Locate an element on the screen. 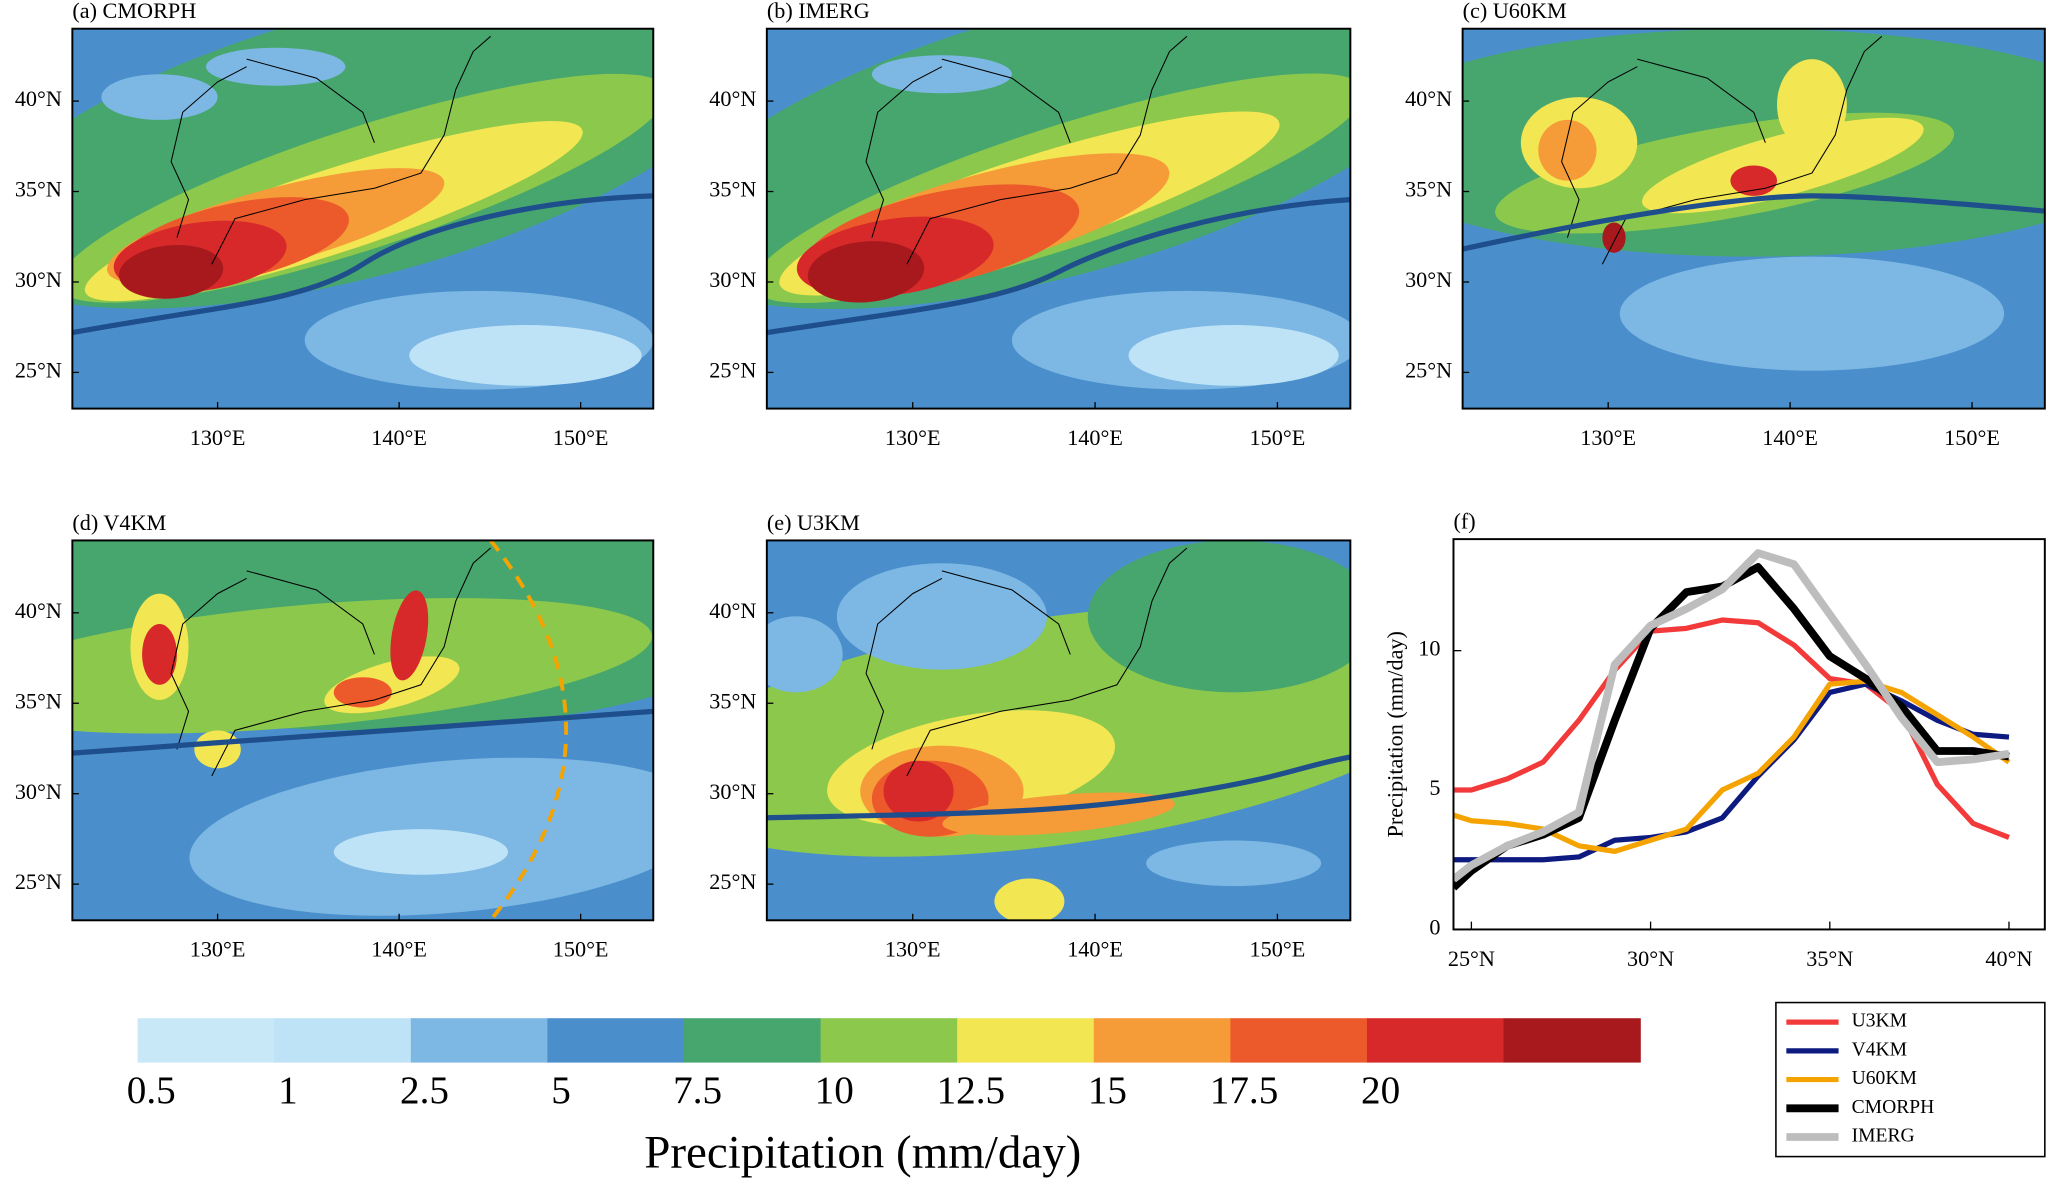 This screenshot has width=2048, height=1184. x-tick-label: 30°N is located at coordinates (1650, 958).